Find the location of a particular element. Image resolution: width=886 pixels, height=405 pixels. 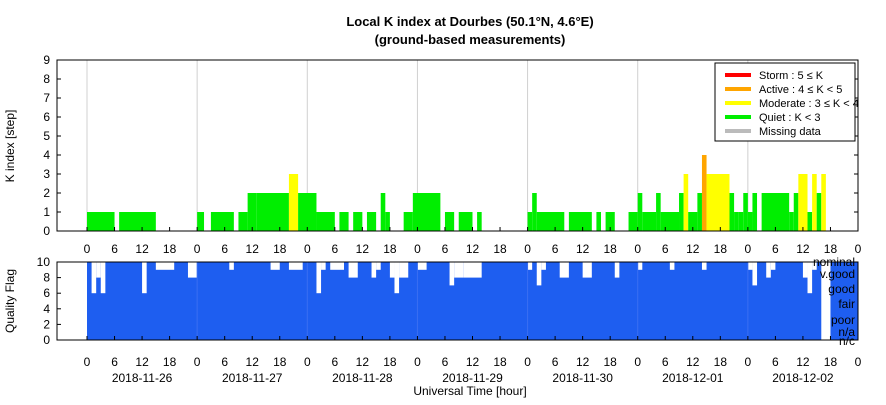

legend-label: Missing data is located at coordinates (790, 132).